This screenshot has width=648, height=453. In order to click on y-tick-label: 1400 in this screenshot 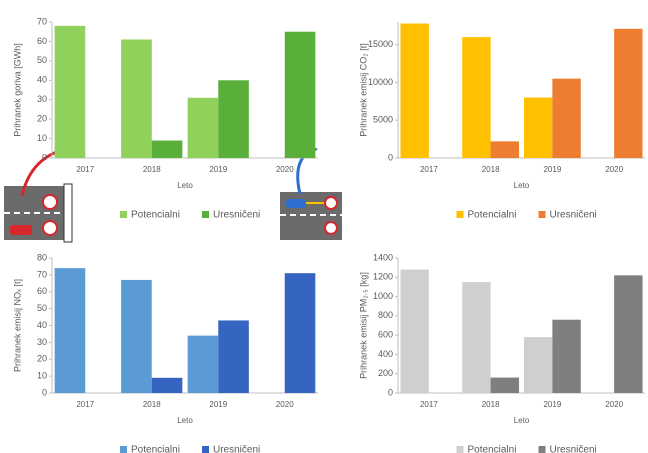, I will do `click(383, 257)`.